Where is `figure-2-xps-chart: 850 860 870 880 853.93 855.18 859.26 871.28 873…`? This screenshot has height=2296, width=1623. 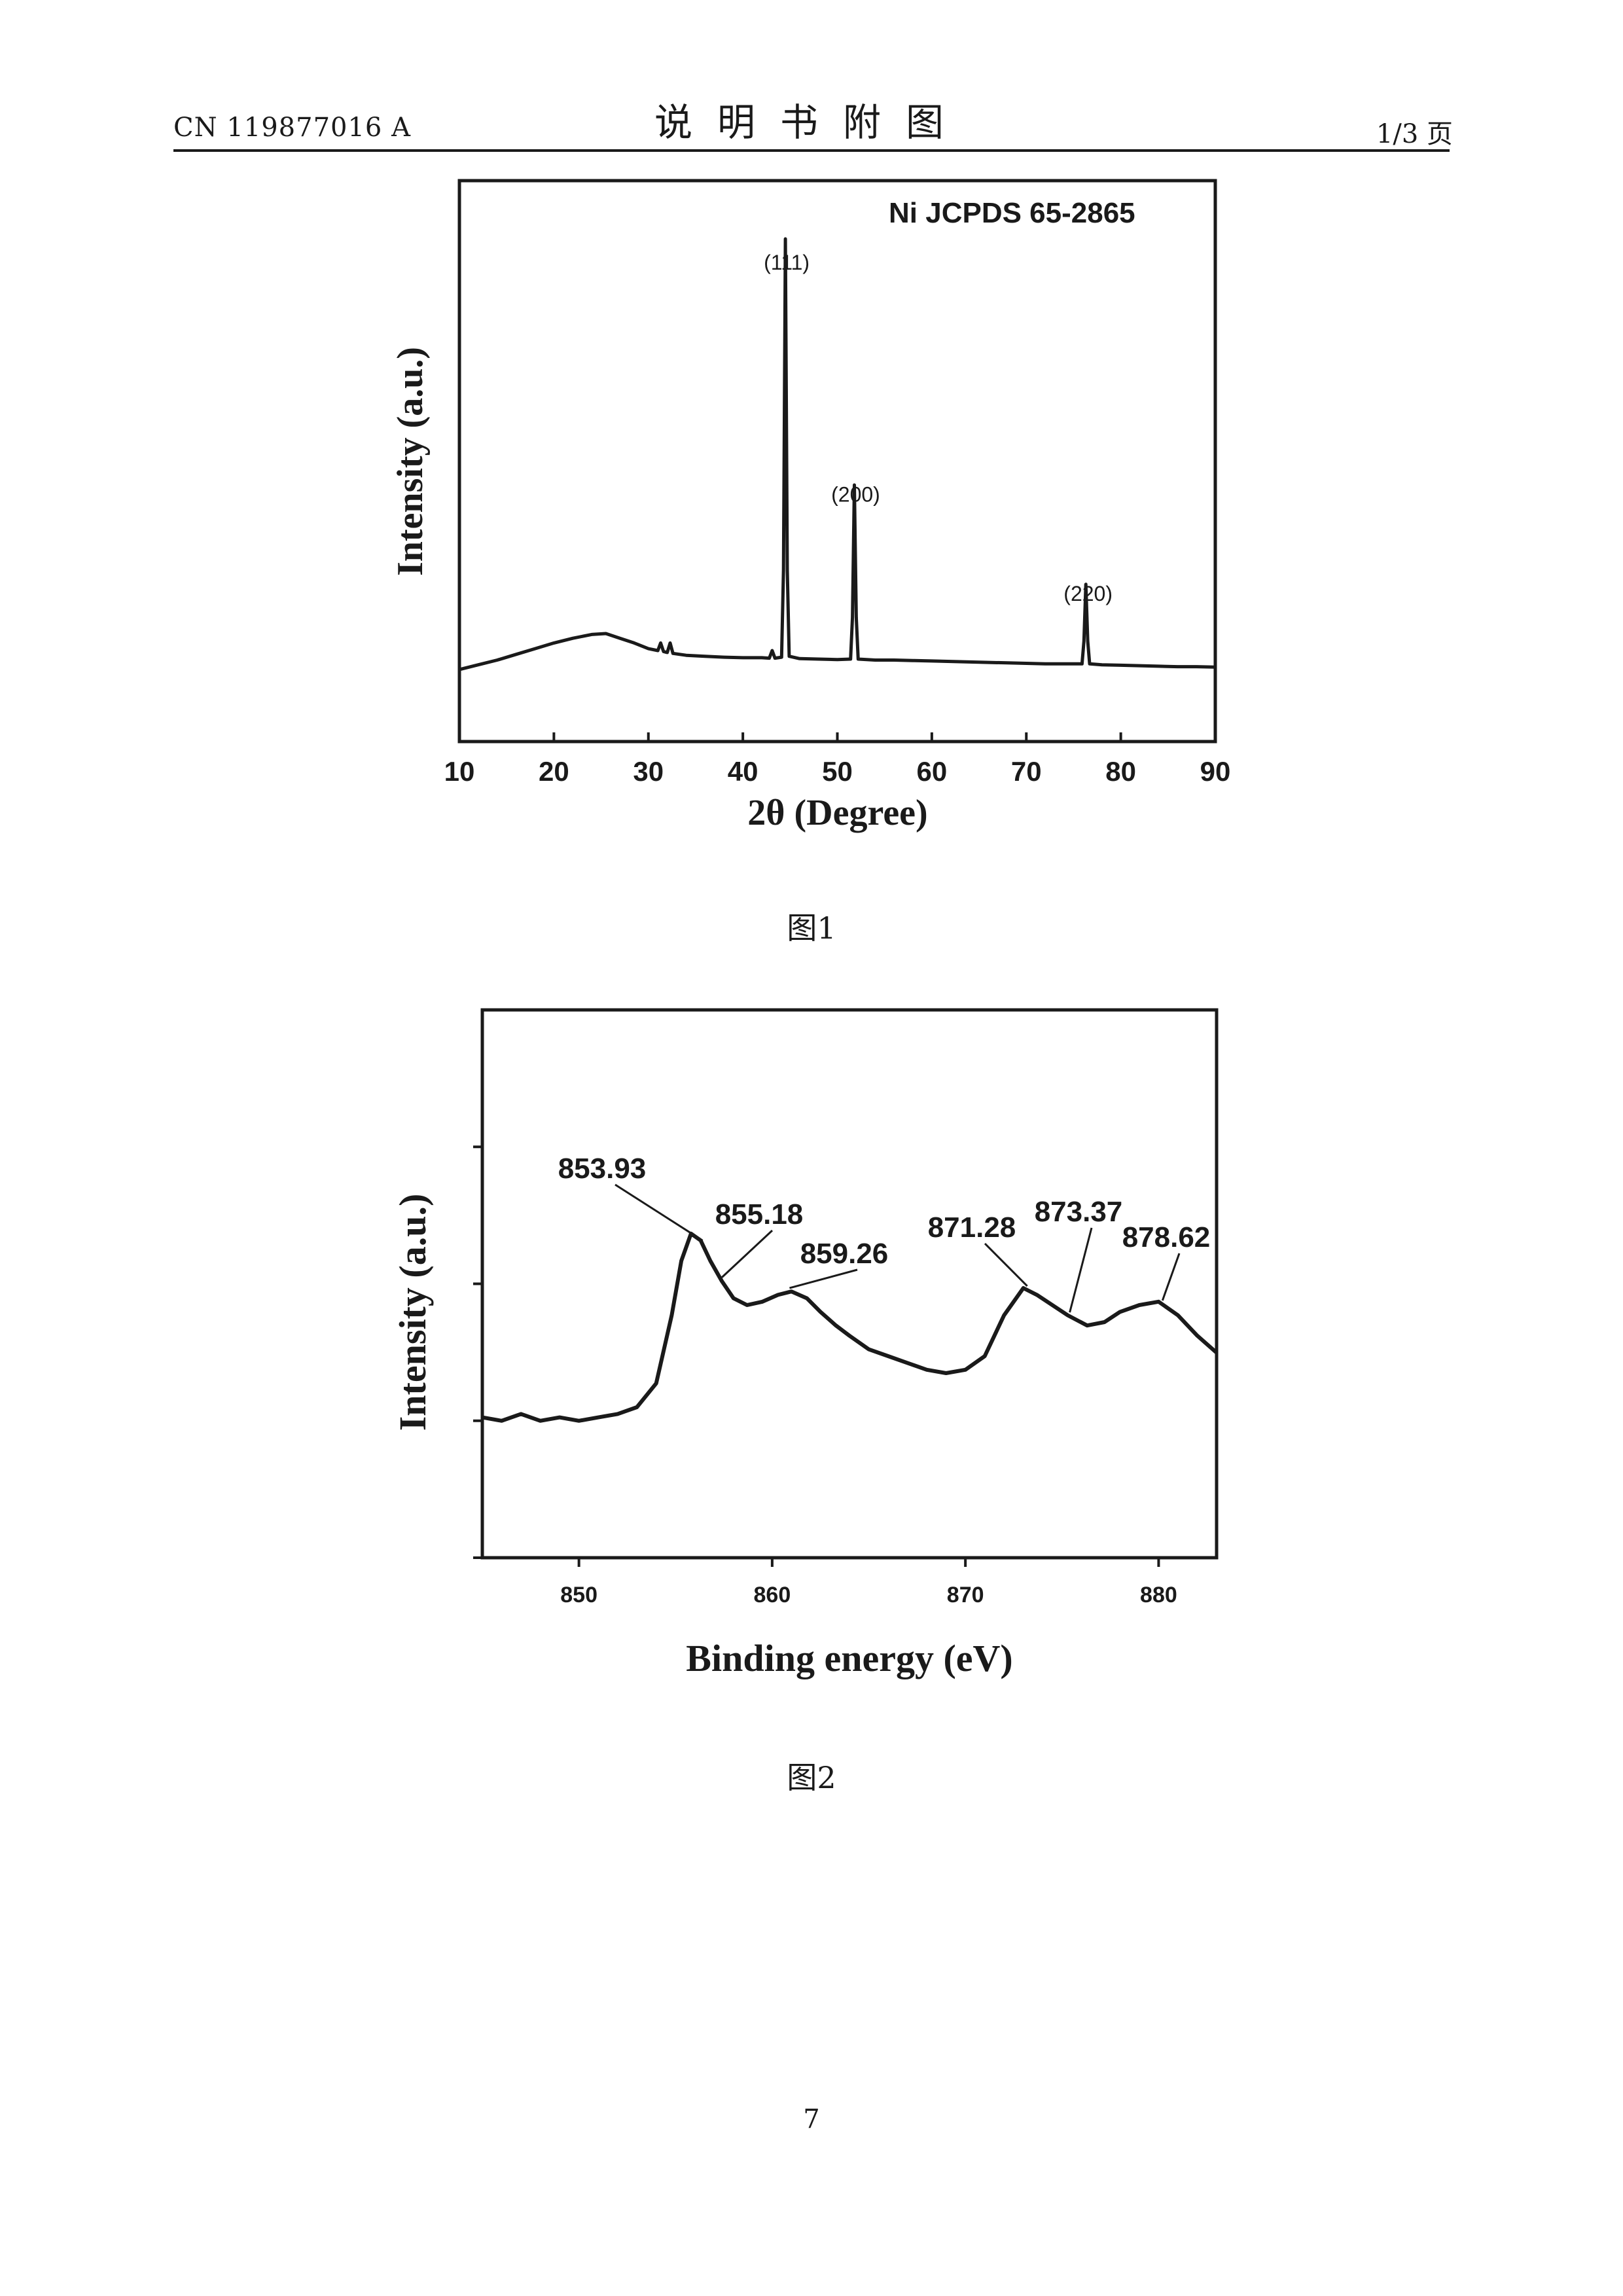 figure-2-xps-chart: 850 860 870 880 853.93 855.18 859.26 871.28 873… is located at coordinates (805, 1343).